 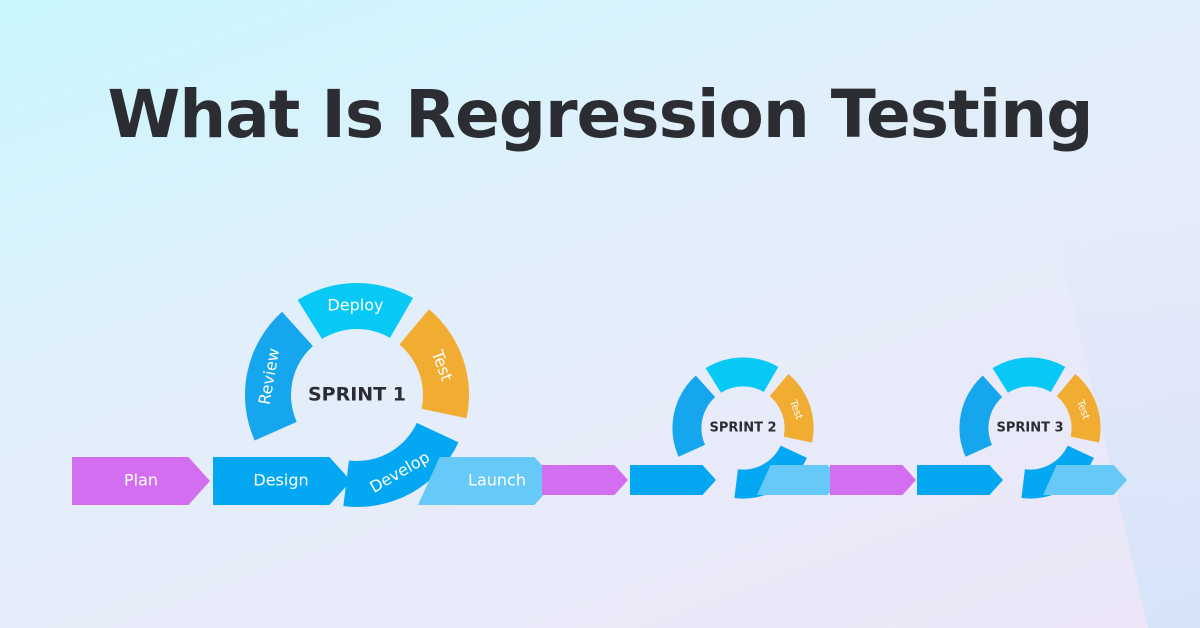 What do you see at coordinates (1085, 480) in the screenshot?
I see `sprint-3-launch-arrow` at bounding box center [1085, 480].